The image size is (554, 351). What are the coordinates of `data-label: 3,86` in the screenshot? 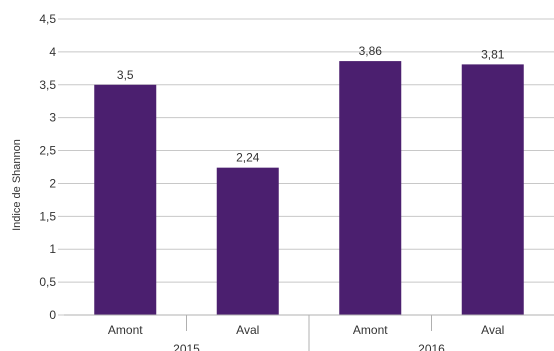 It's located at (371, 51).